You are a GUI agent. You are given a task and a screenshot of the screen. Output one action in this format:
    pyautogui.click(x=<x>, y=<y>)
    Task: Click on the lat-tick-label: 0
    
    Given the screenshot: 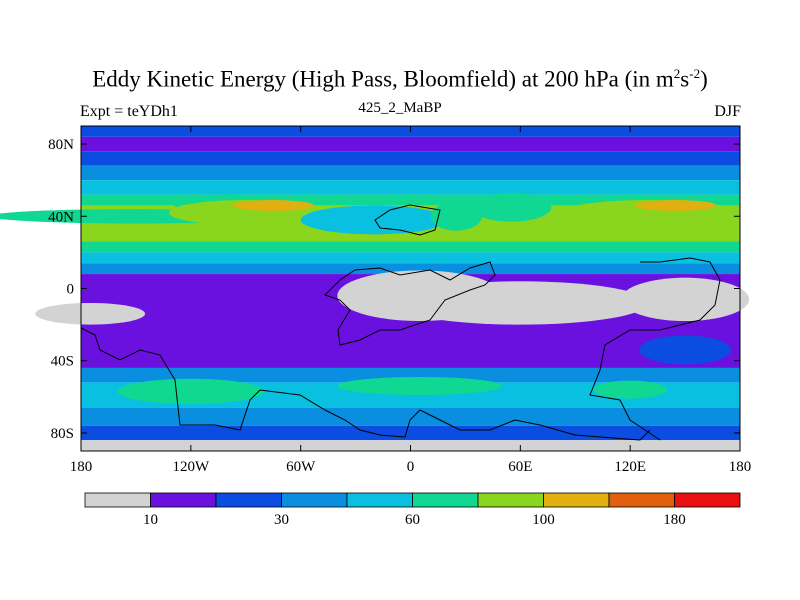 What is the action you would take?
    pyautogui.click(x=71, y=290)
    